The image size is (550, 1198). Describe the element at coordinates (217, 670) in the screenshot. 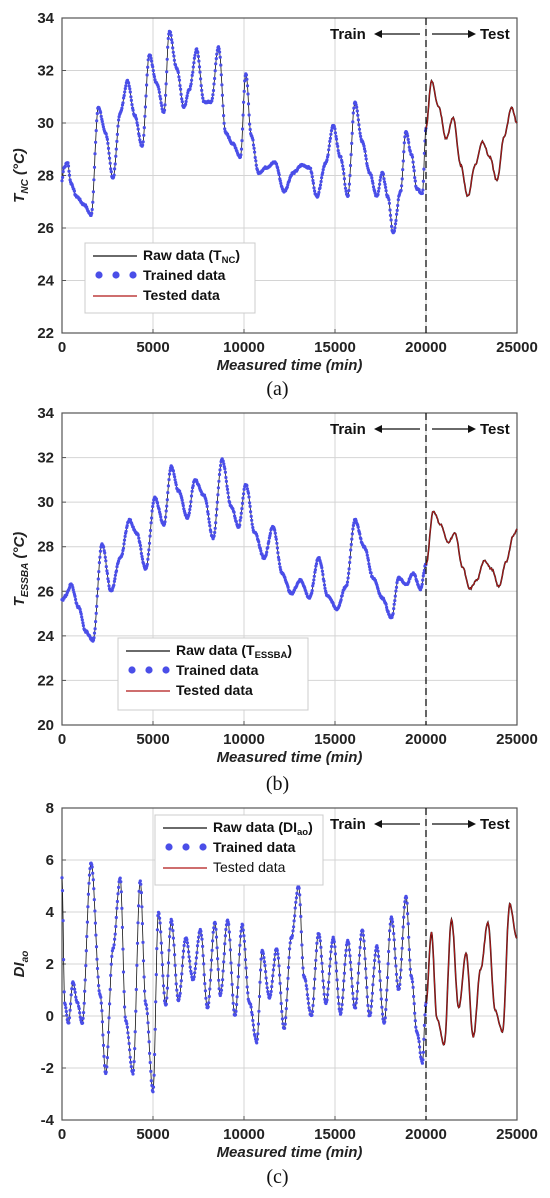

I see `legend-trained-label: Trained data` at that location.